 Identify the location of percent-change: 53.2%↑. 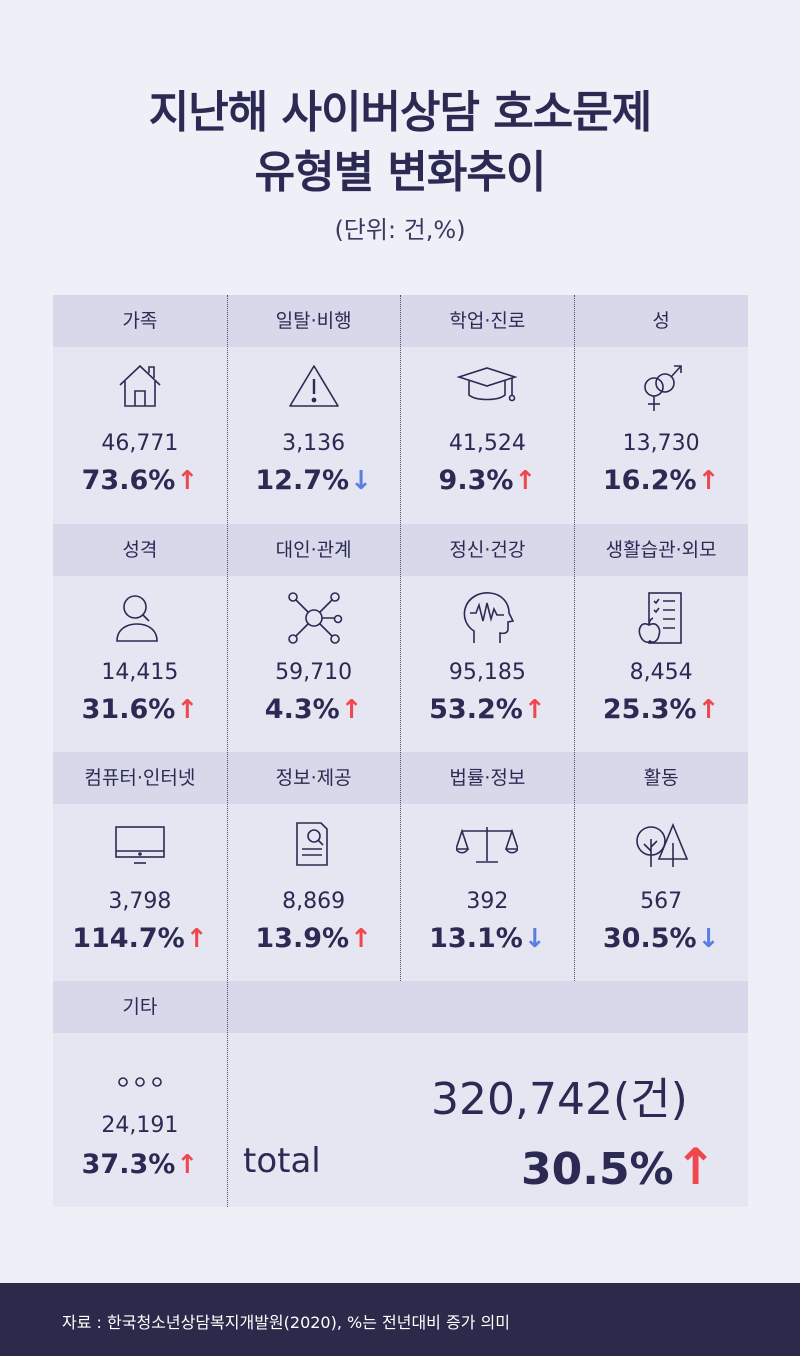
(488, 709).